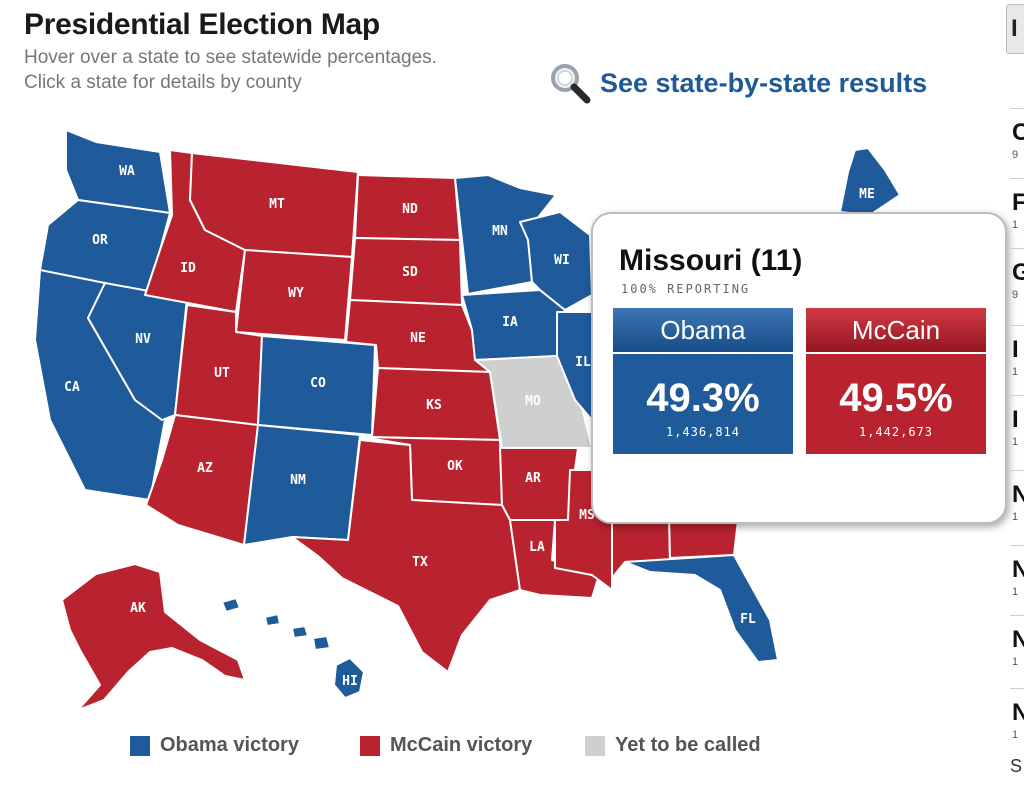  Describe the element at coordinates (1018, 272) in the screenshot. I see `sidebar-row-label: G` at that location.